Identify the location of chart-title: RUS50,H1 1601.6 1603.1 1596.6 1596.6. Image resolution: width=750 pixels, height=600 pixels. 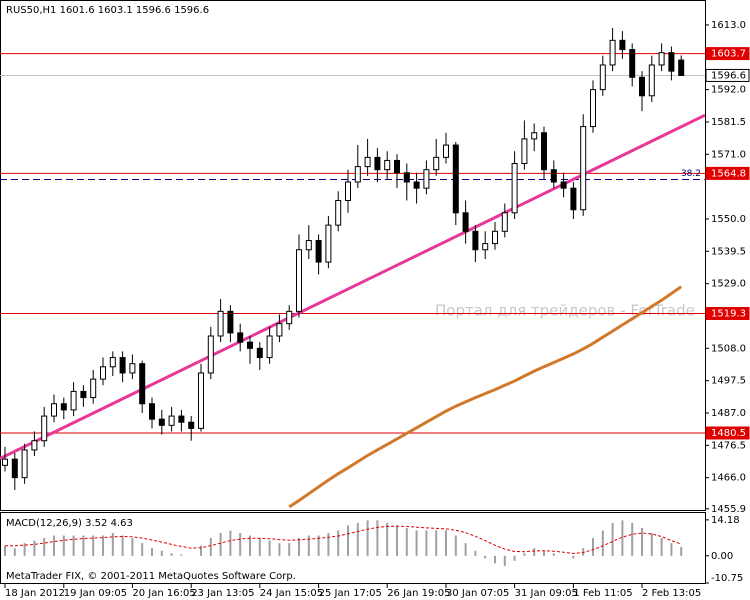
(107, 10).